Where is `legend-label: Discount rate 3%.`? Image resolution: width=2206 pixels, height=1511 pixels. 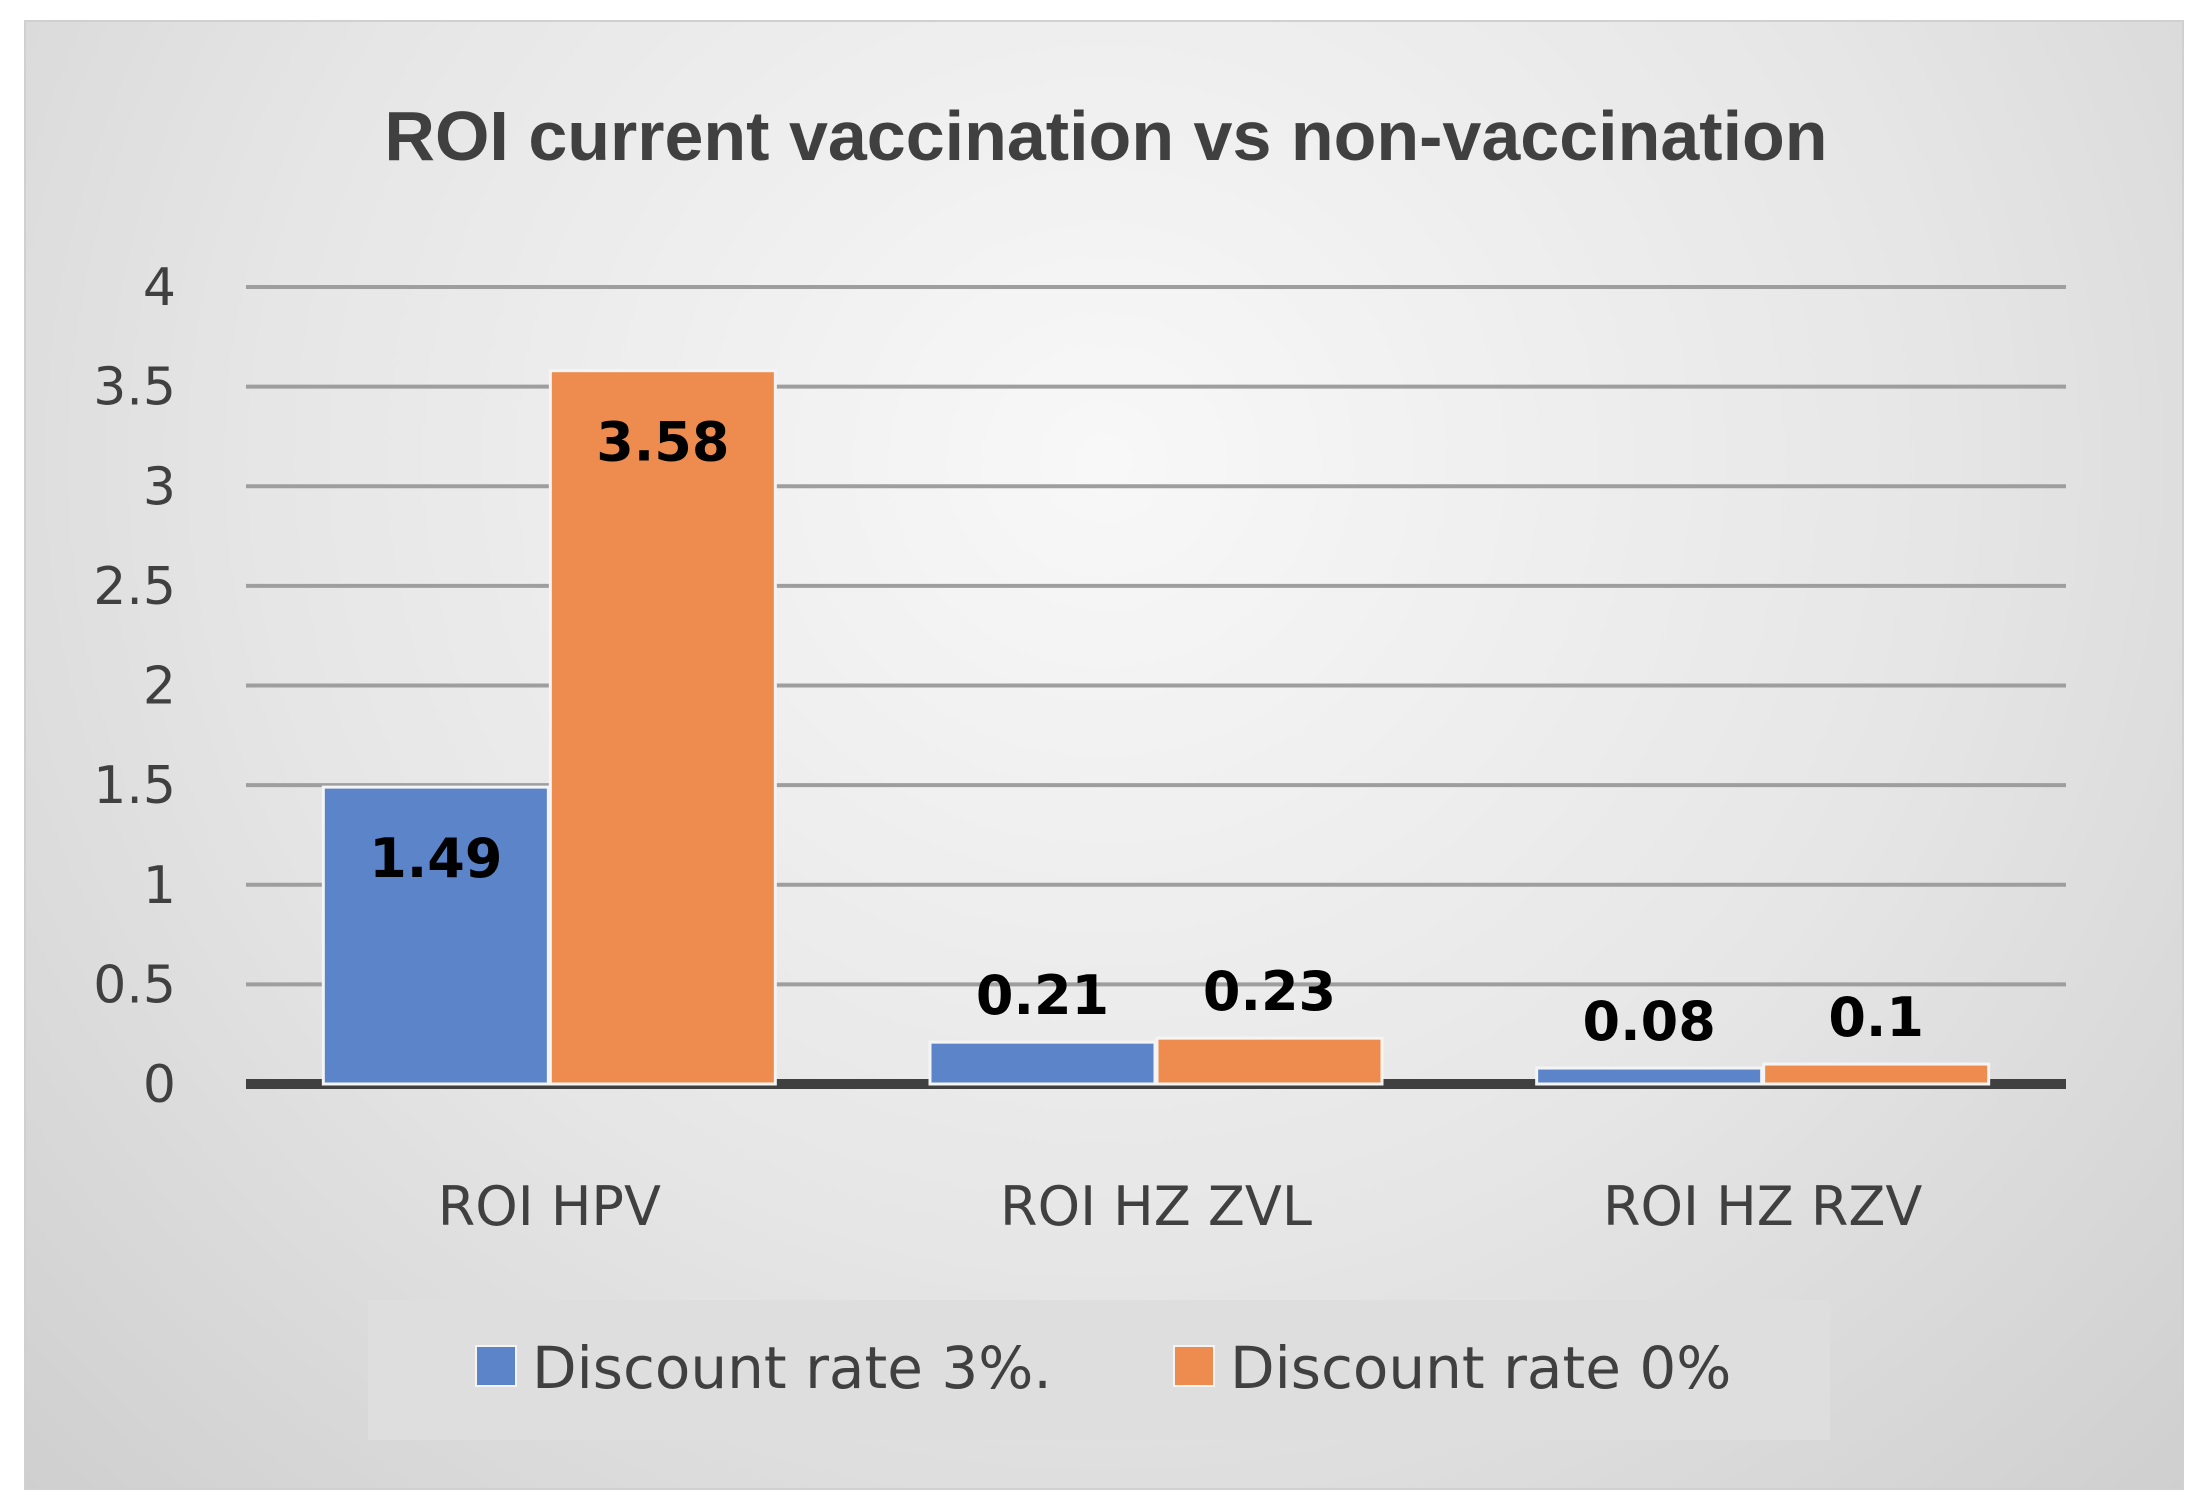
legend-label: Discount rate 3%. is located at coordinates (792, 1368).